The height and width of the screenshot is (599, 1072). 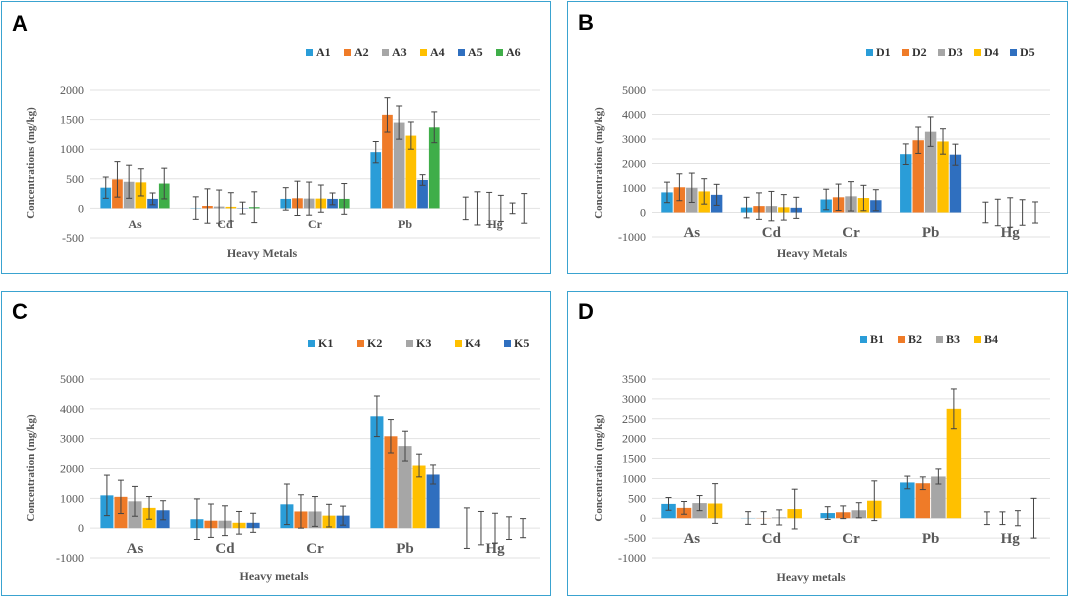 I want to click on bar-k4-pb, so click(x=419, y=497).